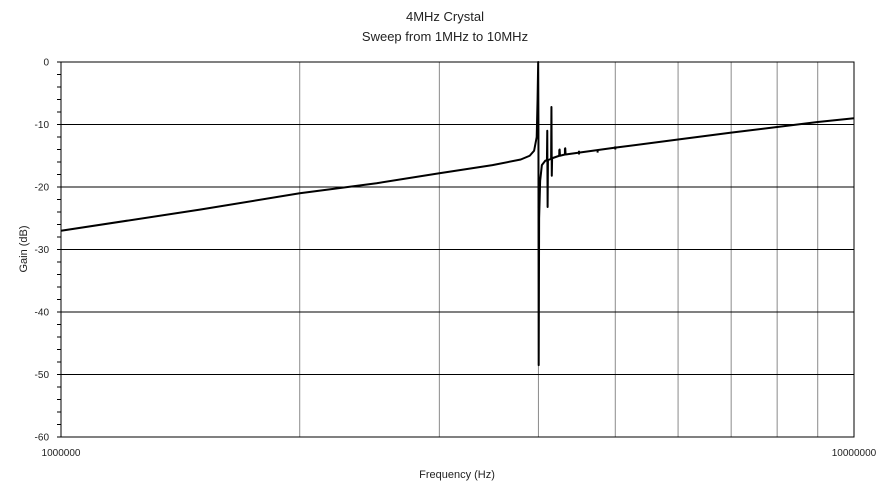  I want to click on chart-subtitle: Sweep from 1MHz to 10MHz, so click(445, 36).